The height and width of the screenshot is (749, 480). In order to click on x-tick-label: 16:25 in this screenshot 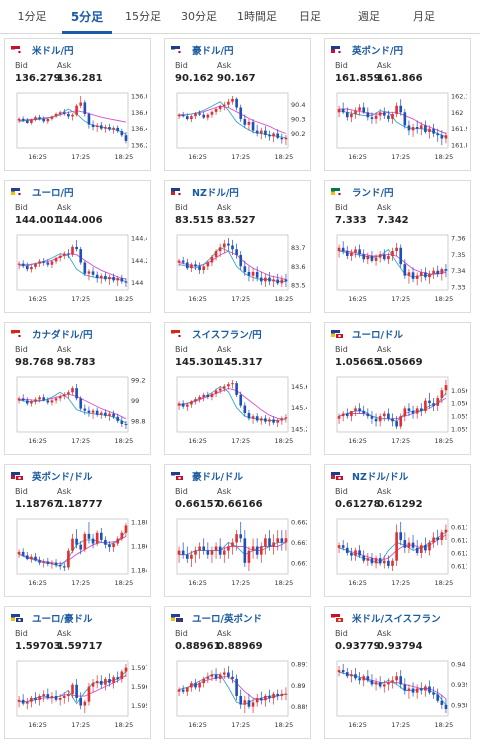, I will do `click(357, 299)`.